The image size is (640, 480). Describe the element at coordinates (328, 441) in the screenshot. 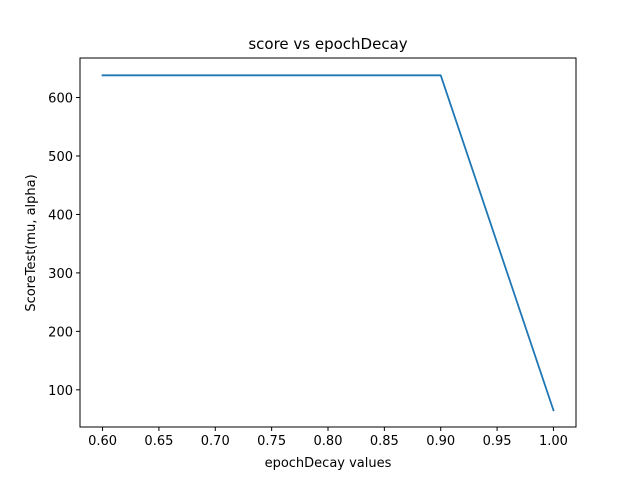

I see `x-tick-label: 0.80` at that location.